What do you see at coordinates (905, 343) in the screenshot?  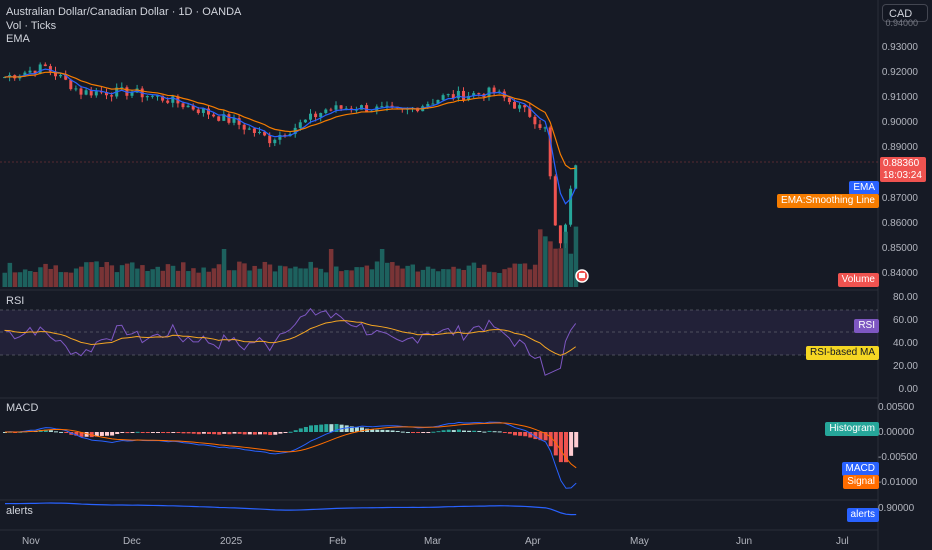 I see `rsi-tick: 40.00` at bounding box center [905, 343].